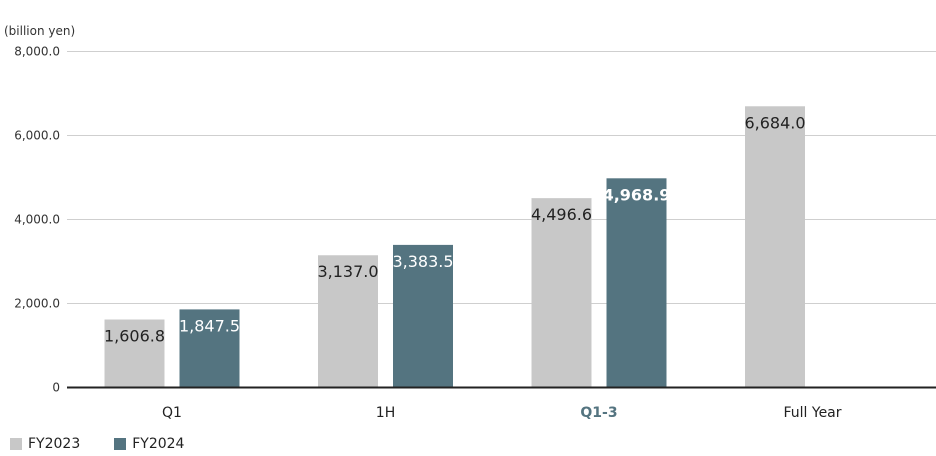 The height and width of the screenshot is (456, 936). I want to click on y-tick-label: 0, so click(56, 388).